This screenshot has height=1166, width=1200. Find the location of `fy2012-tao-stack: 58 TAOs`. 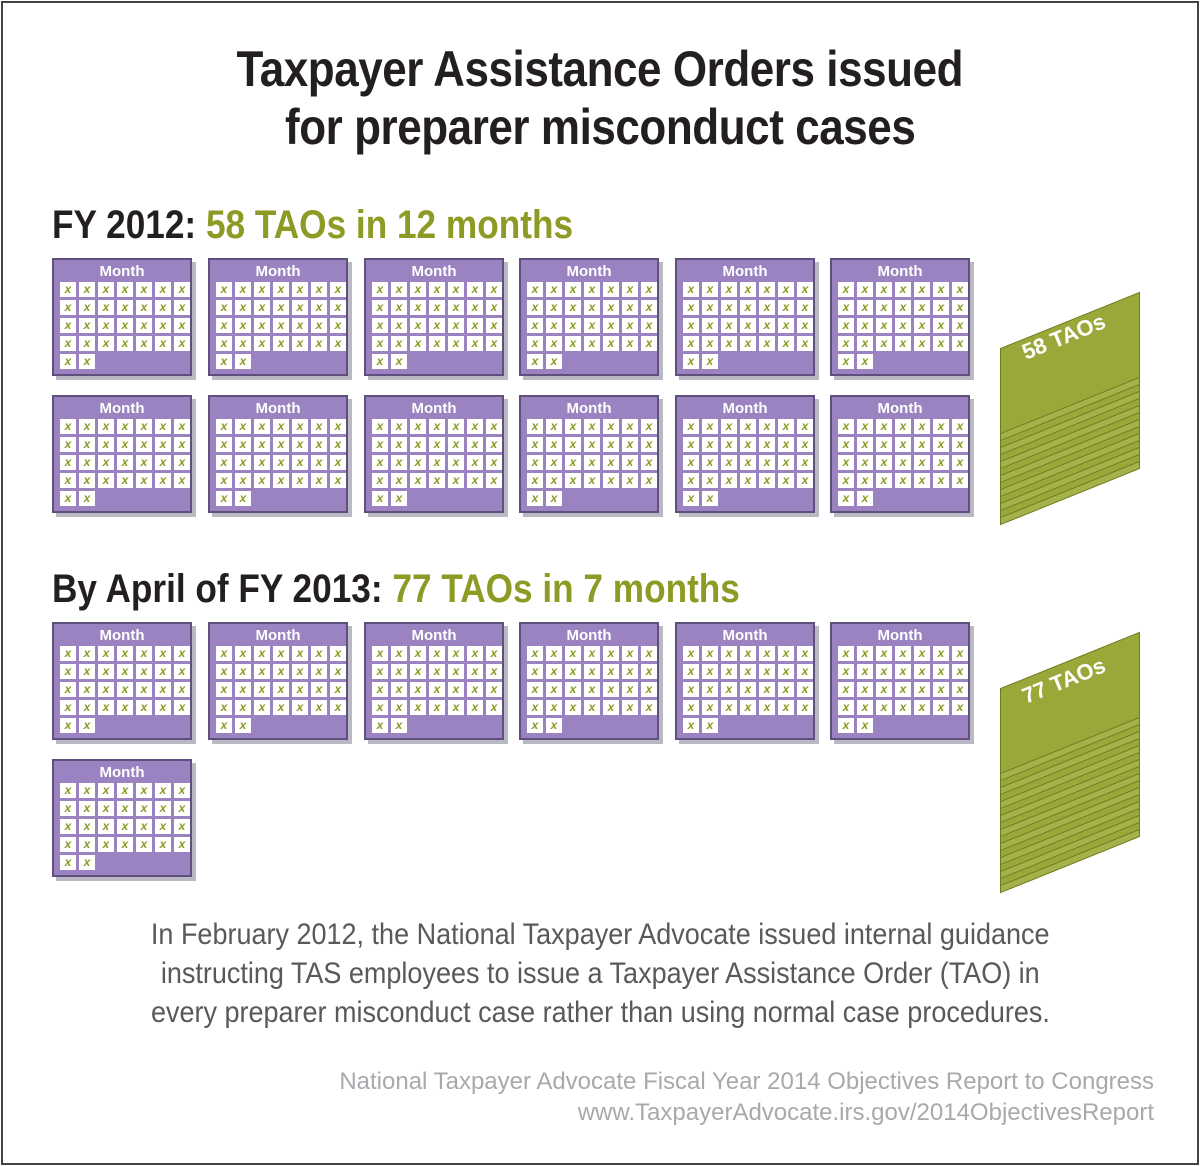

fy2012-tao-stack: 58 TAOs is located at coordinates (1075, 408).